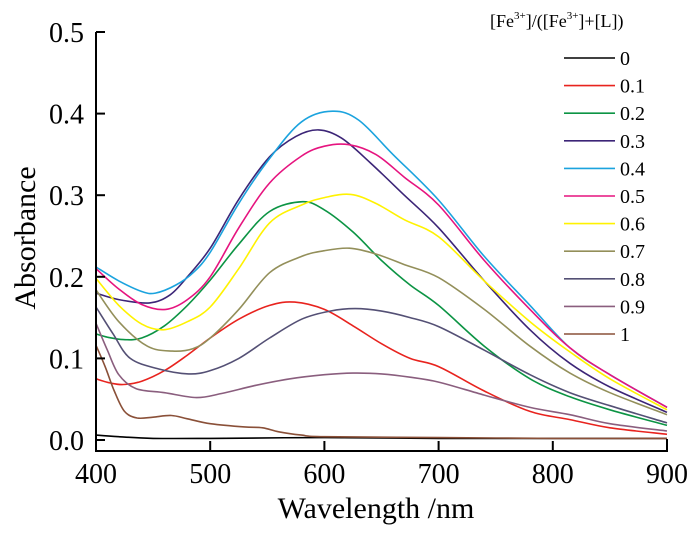 The width and height of the screenshot is (700, 537). What do you see at coordinates (625, 335) in the screenshot?
I see `legend-label: 1` at bounding box center [625, 335].